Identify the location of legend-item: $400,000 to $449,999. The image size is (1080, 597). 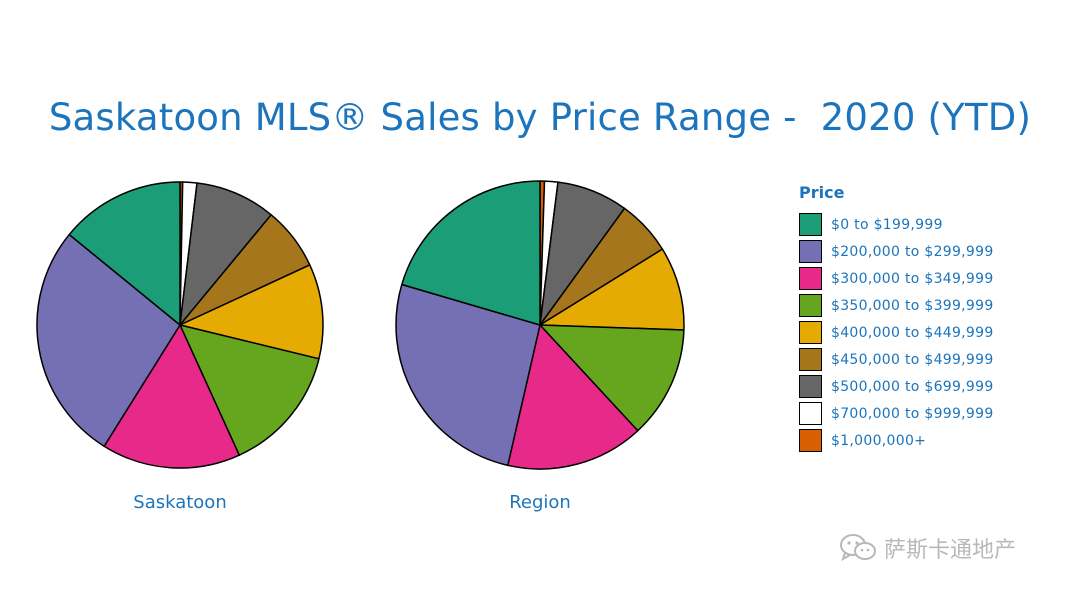
(896, 332).